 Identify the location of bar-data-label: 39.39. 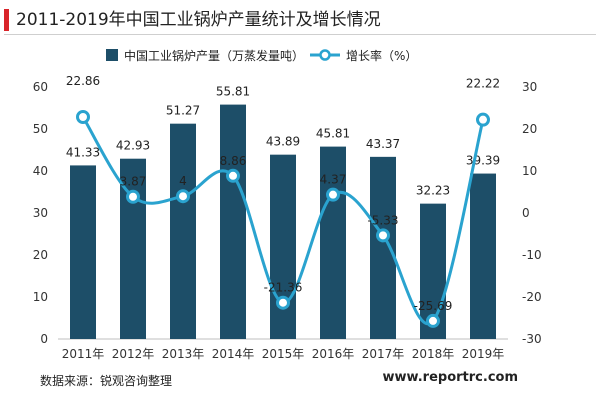
(483, 161).